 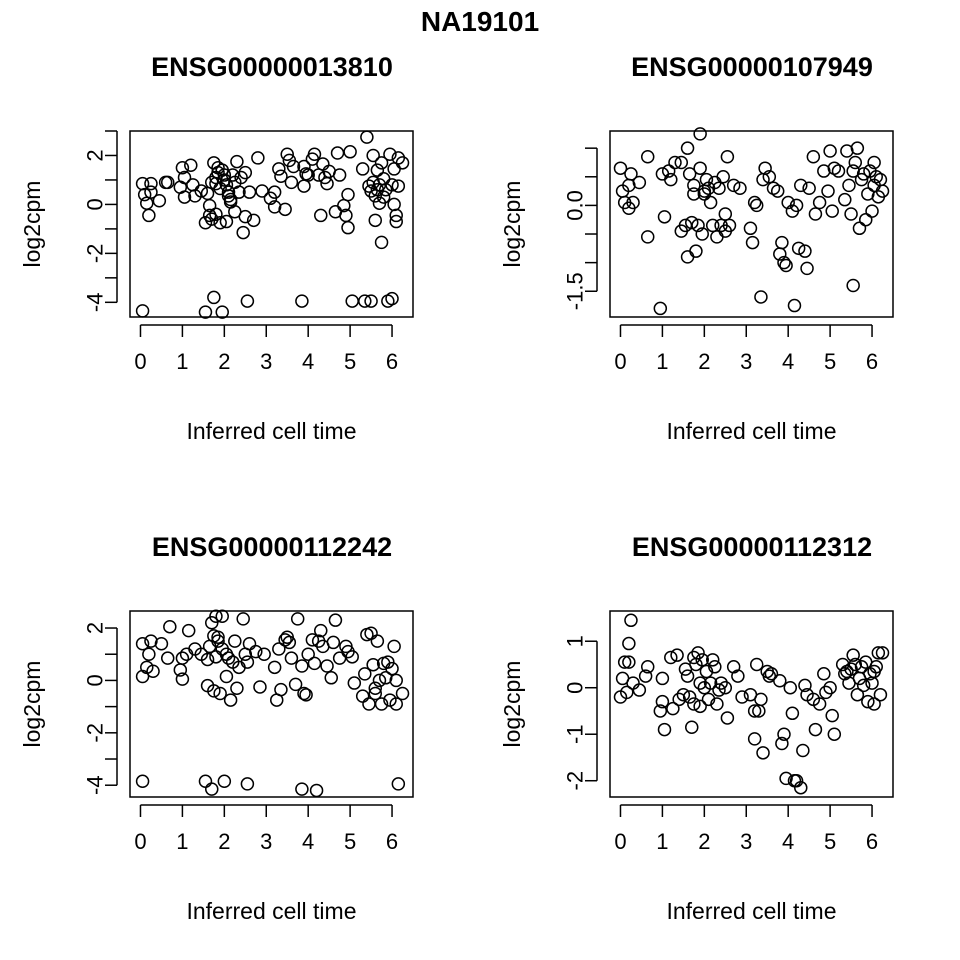 I want to click on y-tick-label: -4, so click(x=95, y=303).